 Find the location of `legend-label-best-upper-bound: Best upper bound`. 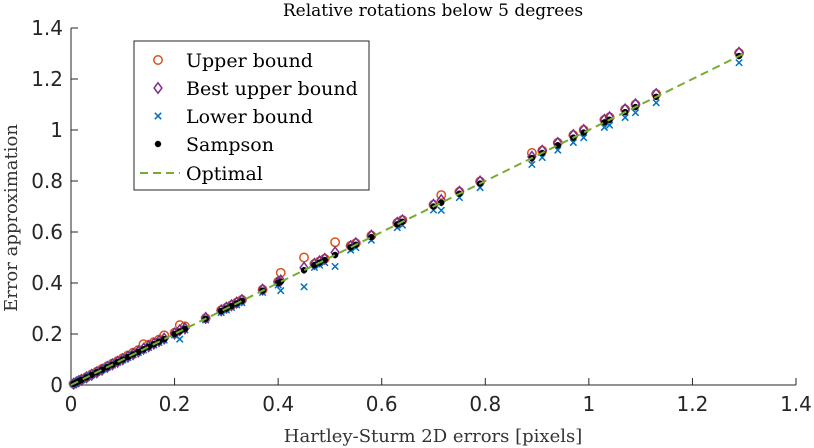

legend-label-best-upper-bound: Best upper bound is located at coordinates (272, 89).